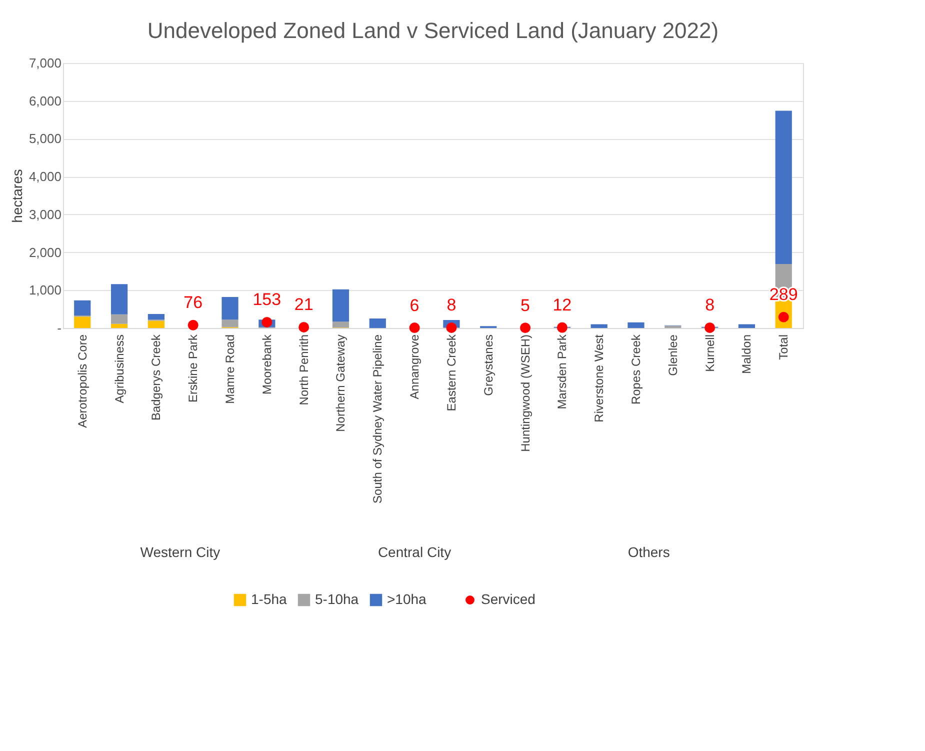  What do you see at coordinates (193, 368) in the screenshot?
I see `x-tick-label: Erskine Park` at bounding box center [193, 368].